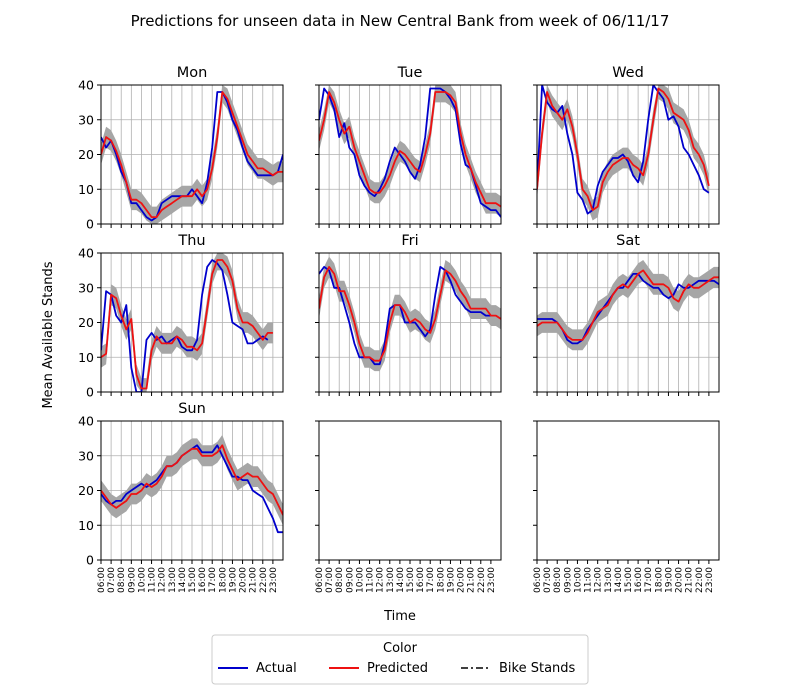 This screenshot has height=700, width=800. What do you see at coordinates (257, 668) in the screenshot?
I see `legend-item-actual: Actual` at bounding box center [257, 668].